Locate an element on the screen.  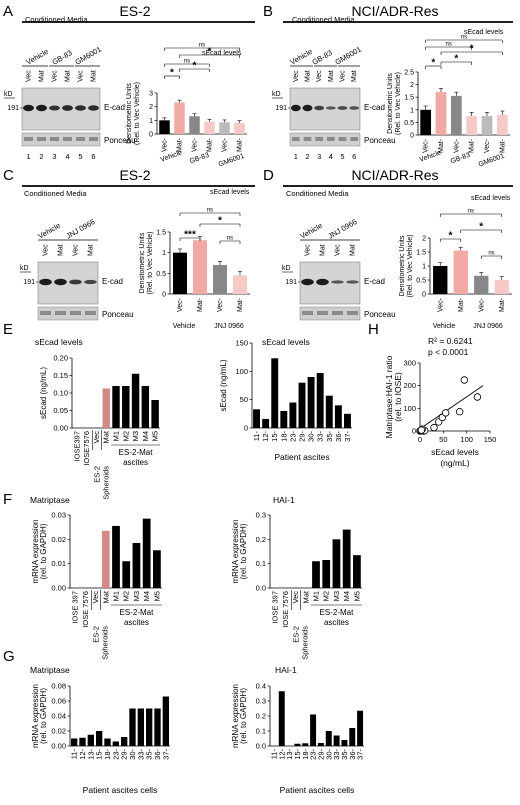
lane-label: Vec is located at coordinates (338, 250).